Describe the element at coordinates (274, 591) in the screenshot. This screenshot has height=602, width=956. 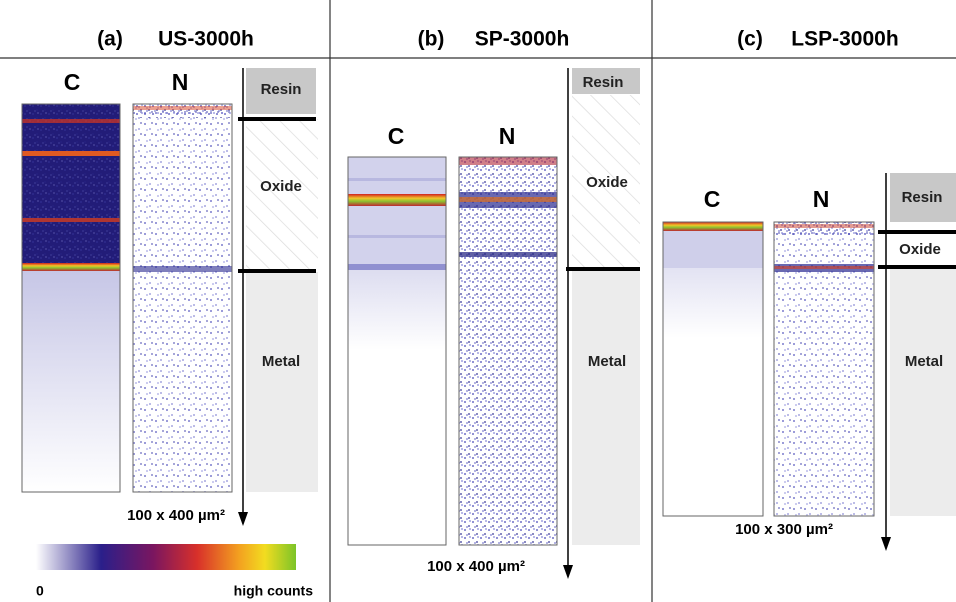
I see `colorbar-max: high counts` at that location.